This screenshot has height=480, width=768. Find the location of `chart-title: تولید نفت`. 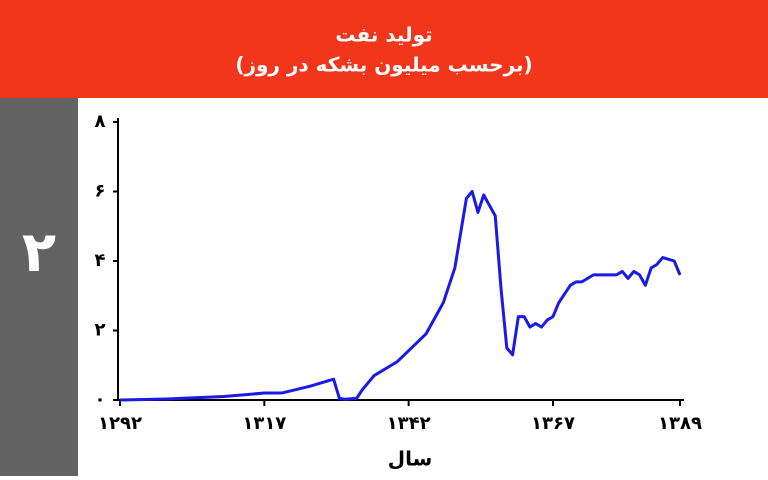

chart-title: تولید نفت is located at coordinates (383, 35).